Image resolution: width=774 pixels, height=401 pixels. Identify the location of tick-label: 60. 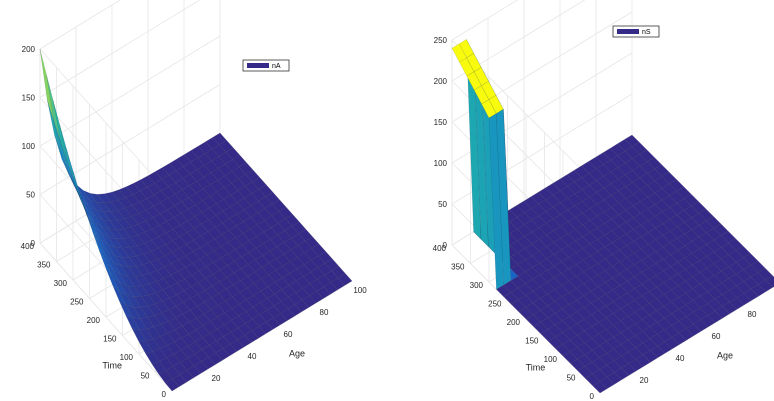
(288, 334).